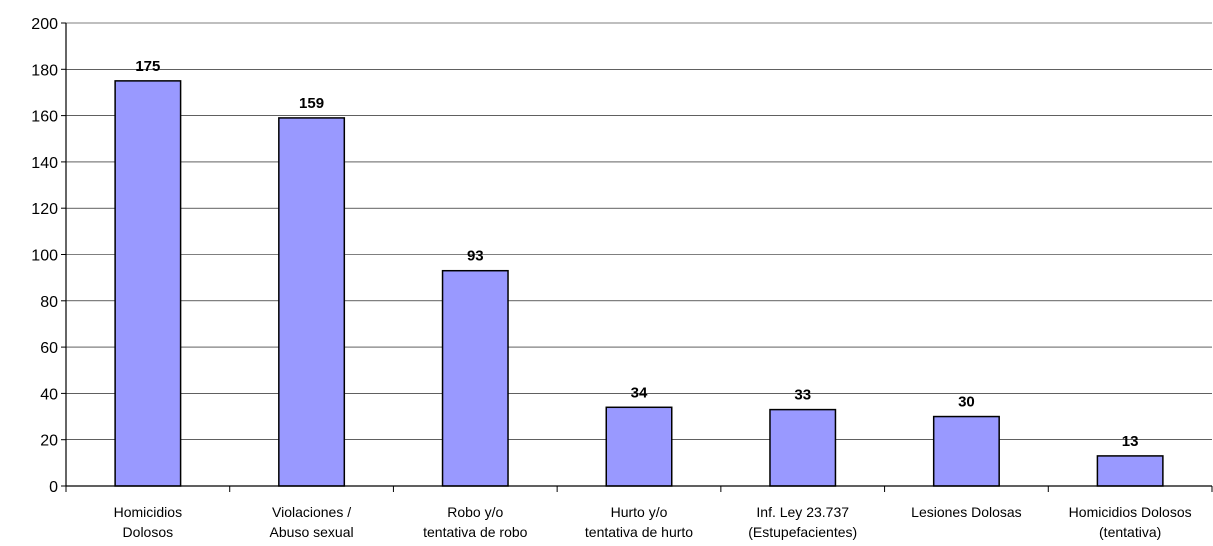 The height and width of the screenshot is (546, 1213). Describe the element at coordinates (147, 66) in the screenshot. I see `data-label: 175` at that location.